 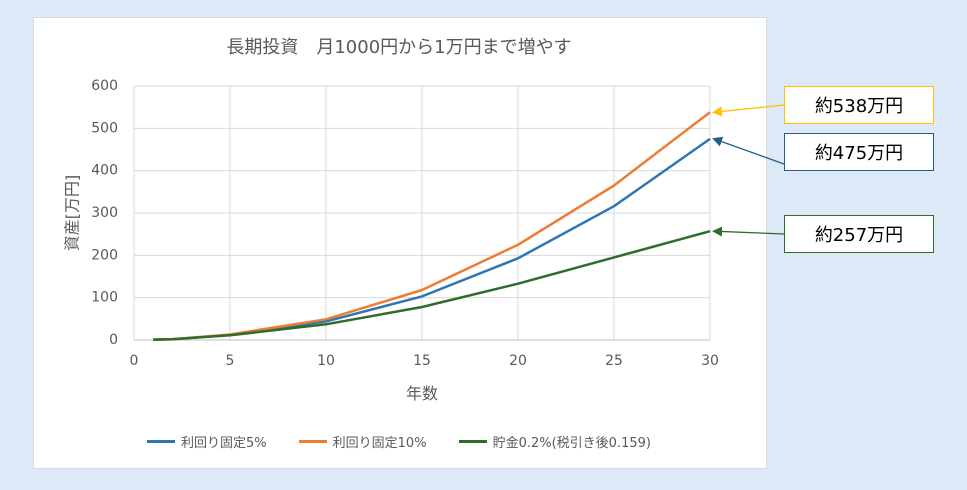 I want to click on y-tick-label: 400, so click(x=104, y=171).